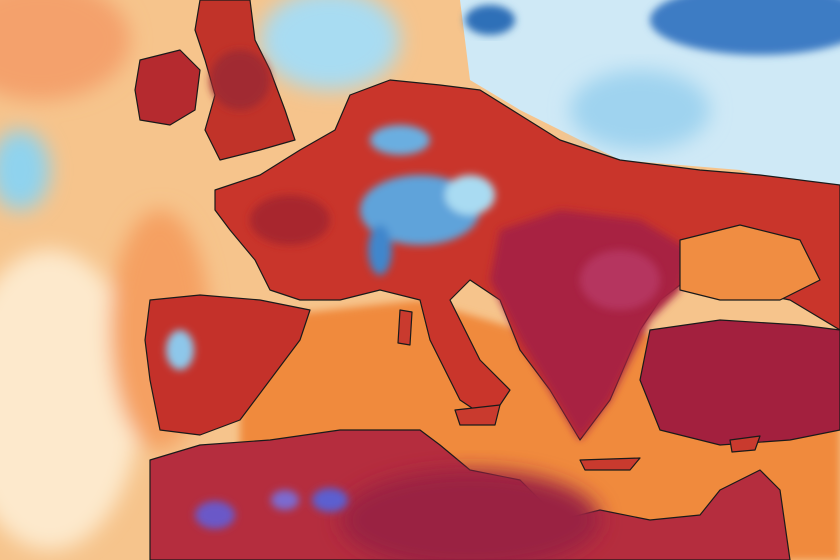 This screenshot has height=560, width=840. I want to click on black-sea, so click(750, 262).